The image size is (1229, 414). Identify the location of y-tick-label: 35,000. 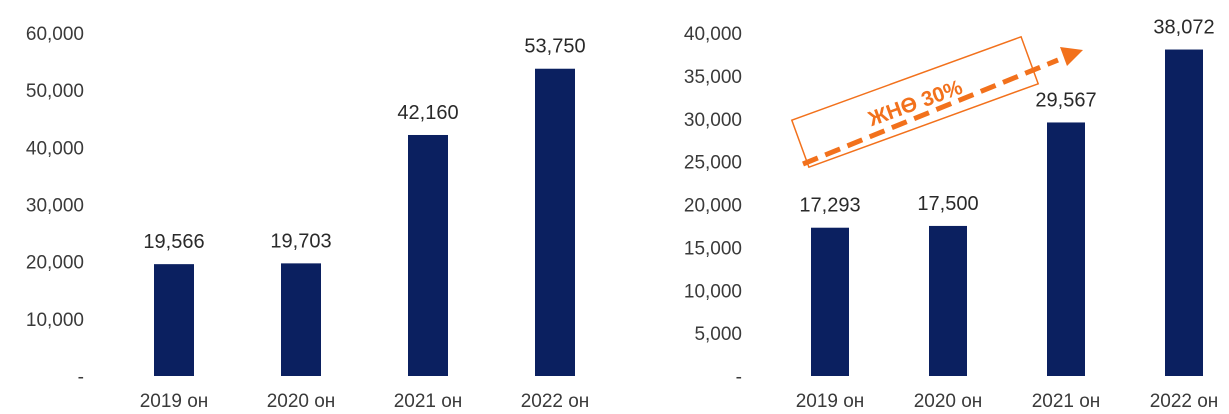
(713, 77).